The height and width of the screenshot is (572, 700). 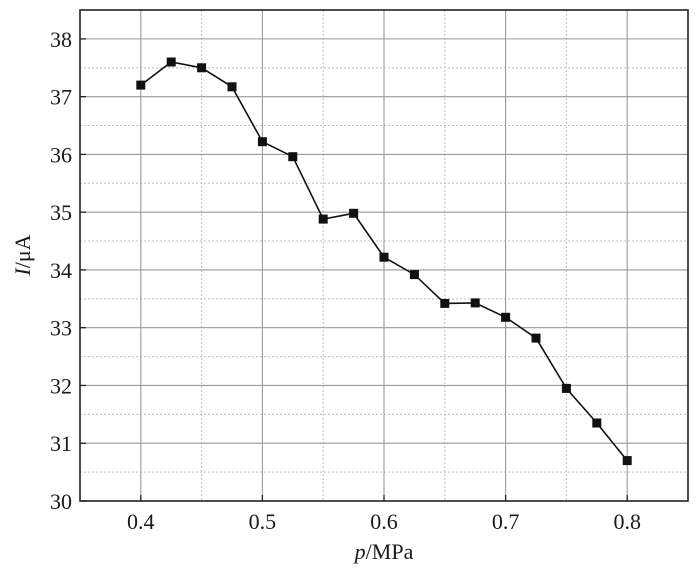 I want to click on y-tick-label: 36, so click(x=61, y=154).